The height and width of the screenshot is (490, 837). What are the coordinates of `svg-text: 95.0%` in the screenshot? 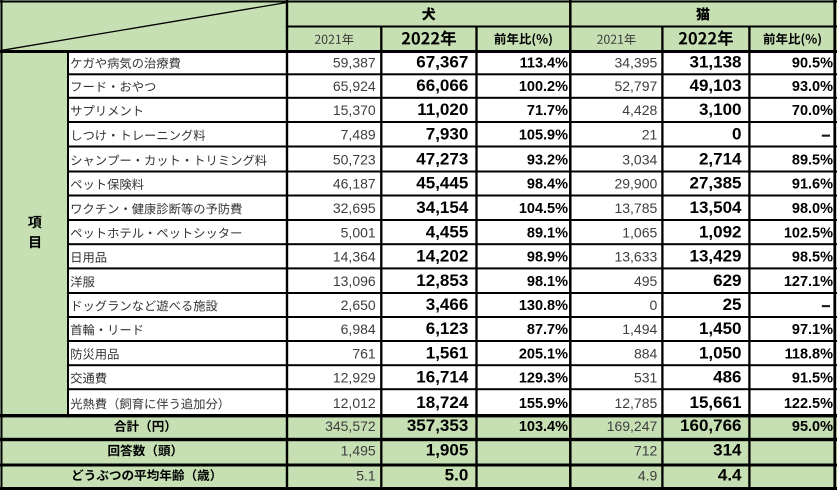 It's located at (812, 427).